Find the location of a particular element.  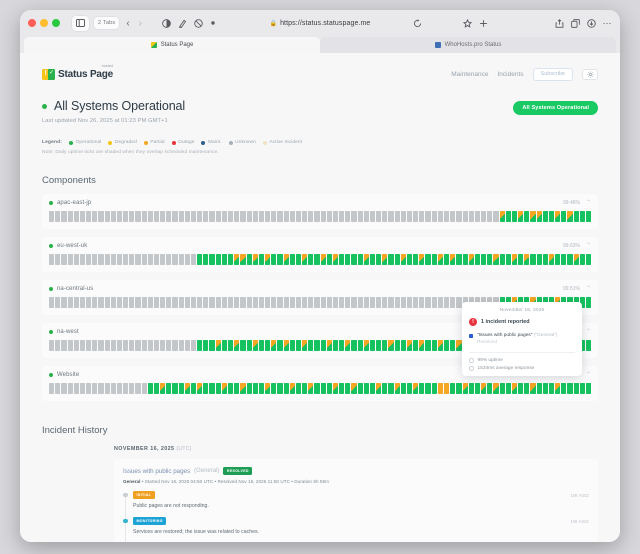

component-row: eu-west-uk 99.63% ⌃ is located at coordinates (320, 254).